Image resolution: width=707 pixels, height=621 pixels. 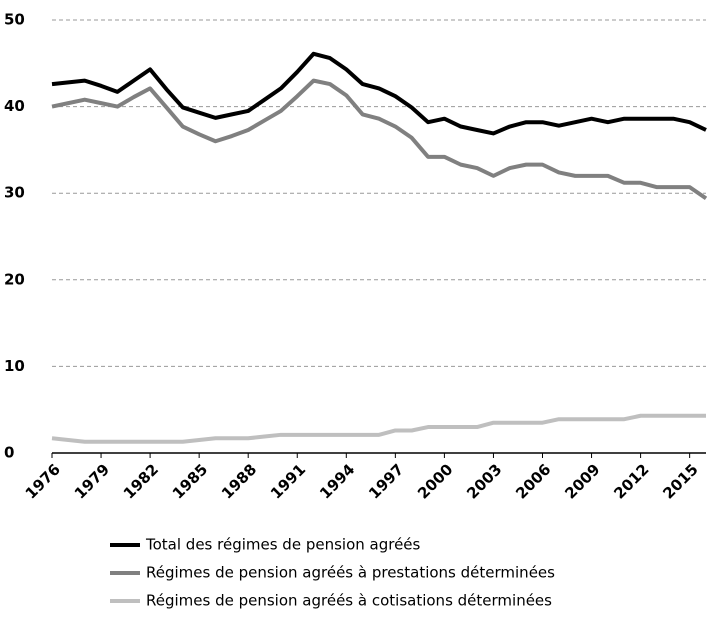 What do you see at coordinates (14, 366) in the screenshot?
I see `y-tick-label: 10` at bounding box center [14, 366].